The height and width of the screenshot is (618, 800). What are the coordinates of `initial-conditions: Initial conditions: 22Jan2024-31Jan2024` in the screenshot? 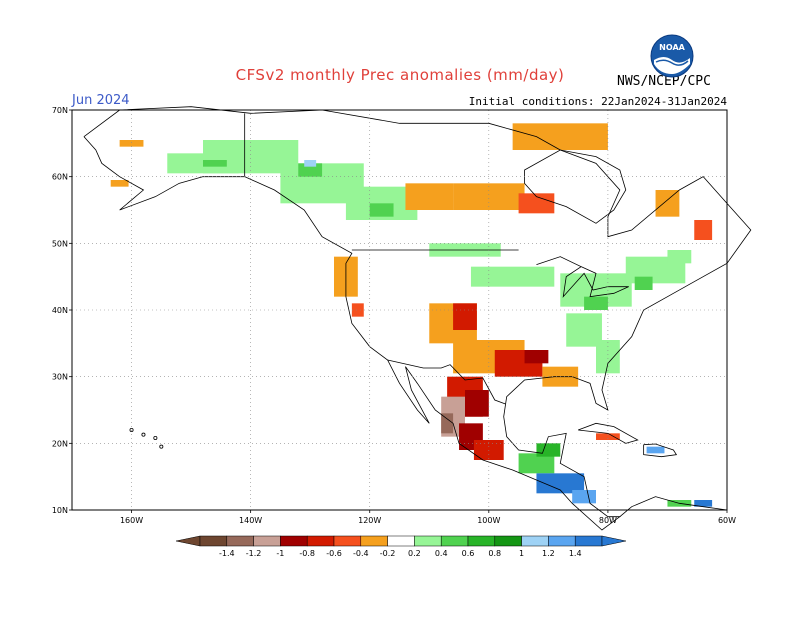 It's located at (597, 101).